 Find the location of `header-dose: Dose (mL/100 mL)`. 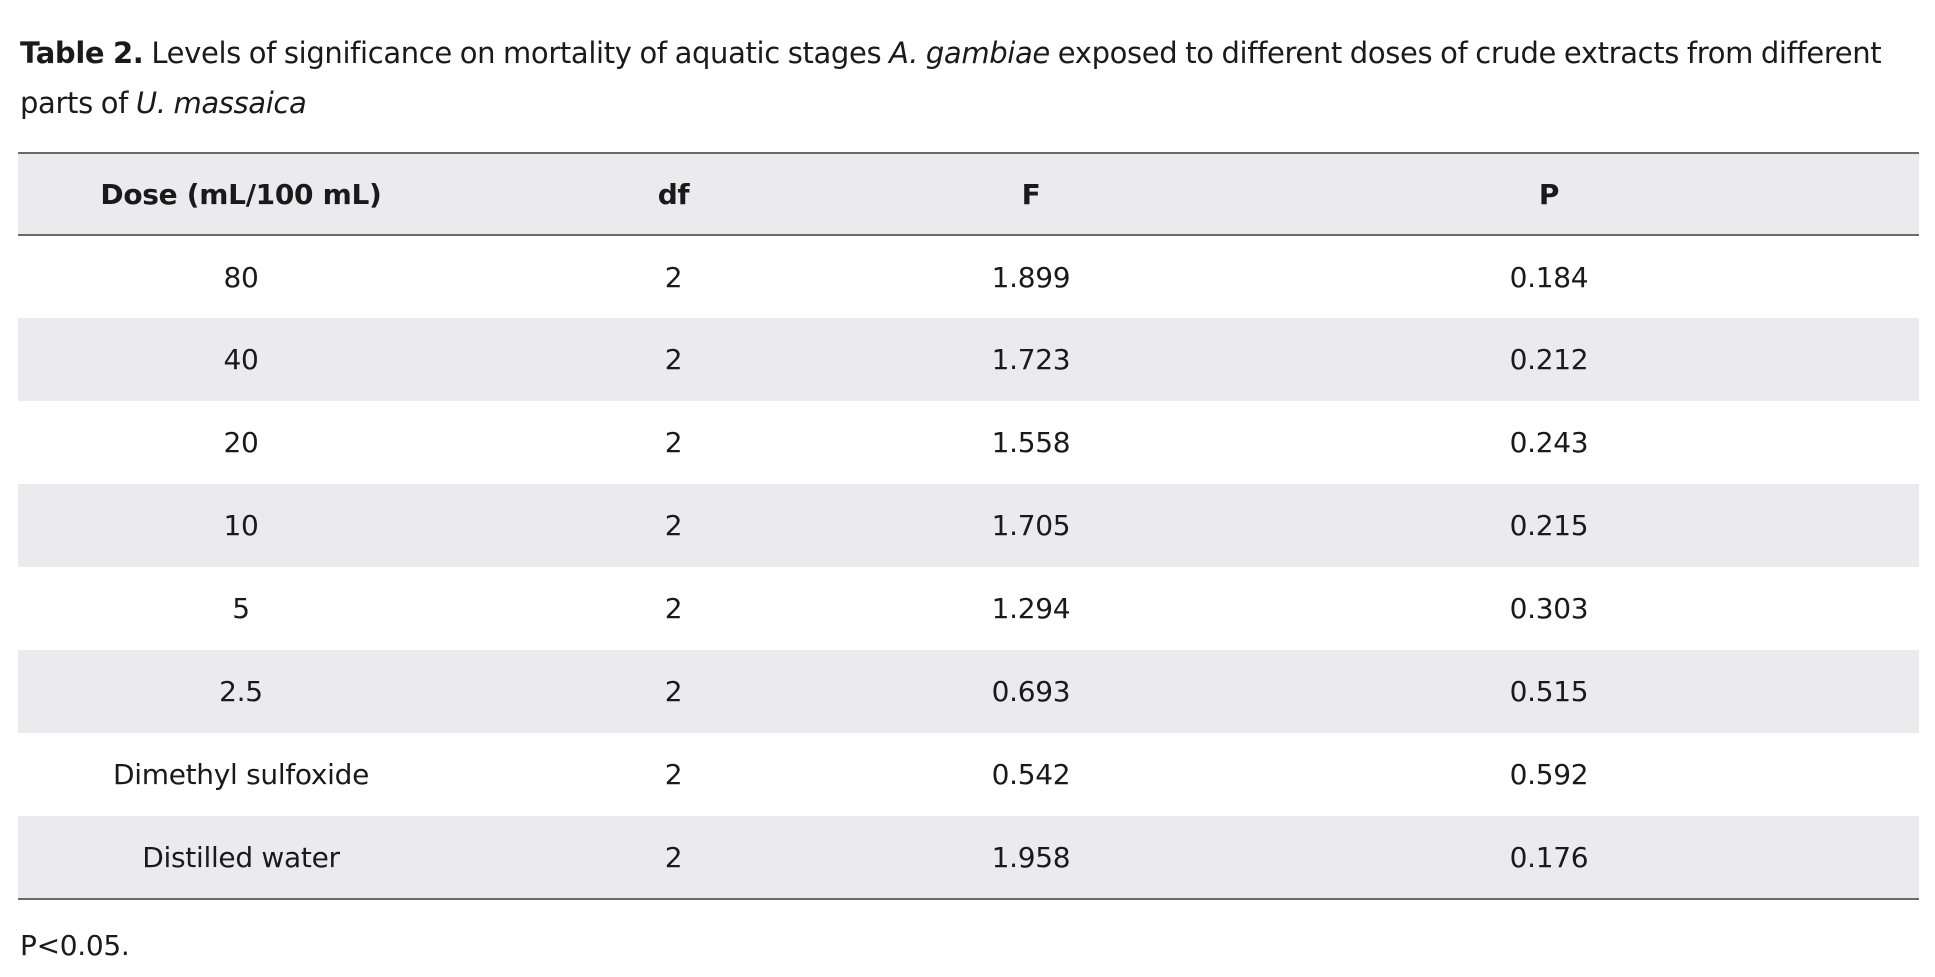

header-dose: Dose (mL/100 mL) is located at coordinates (241, 194).